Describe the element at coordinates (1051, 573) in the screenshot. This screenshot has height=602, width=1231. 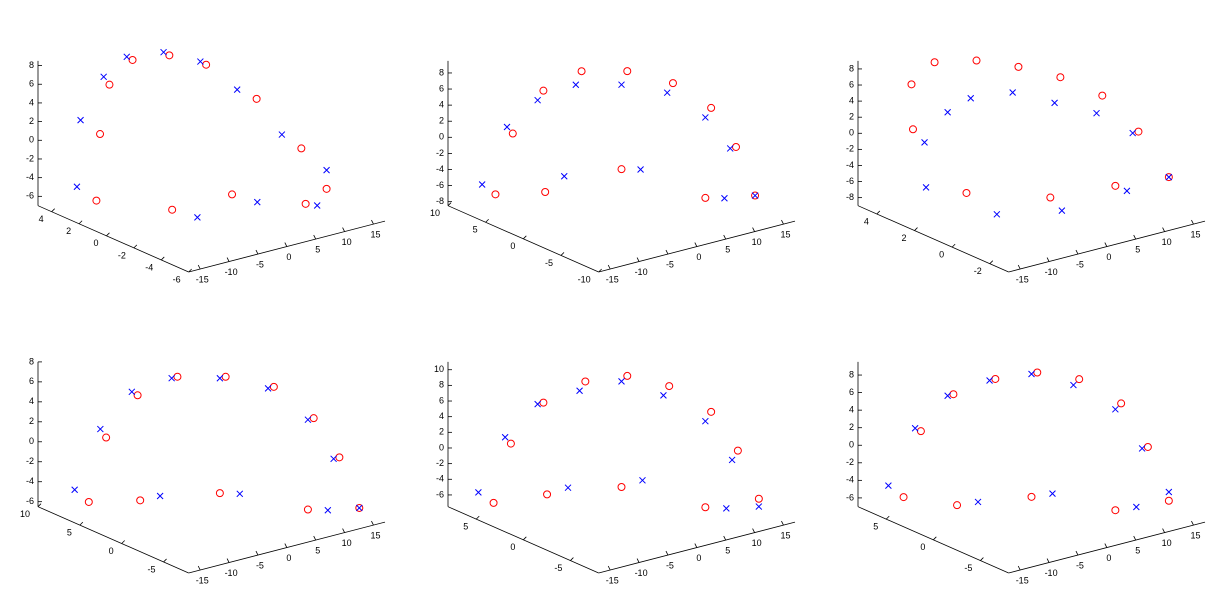
I see `x-tick-label: -10` at that location.